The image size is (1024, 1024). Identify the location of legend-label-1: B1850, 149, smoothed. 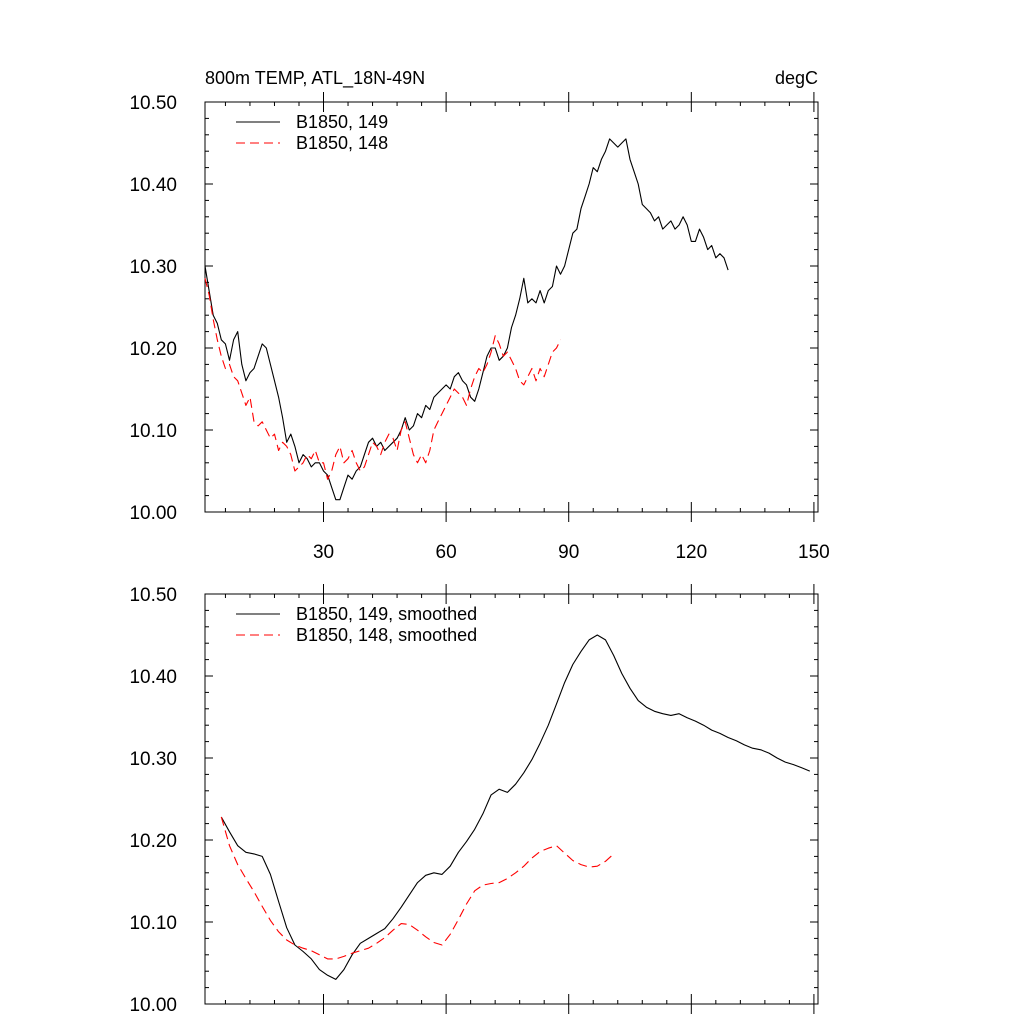
(386, 614).